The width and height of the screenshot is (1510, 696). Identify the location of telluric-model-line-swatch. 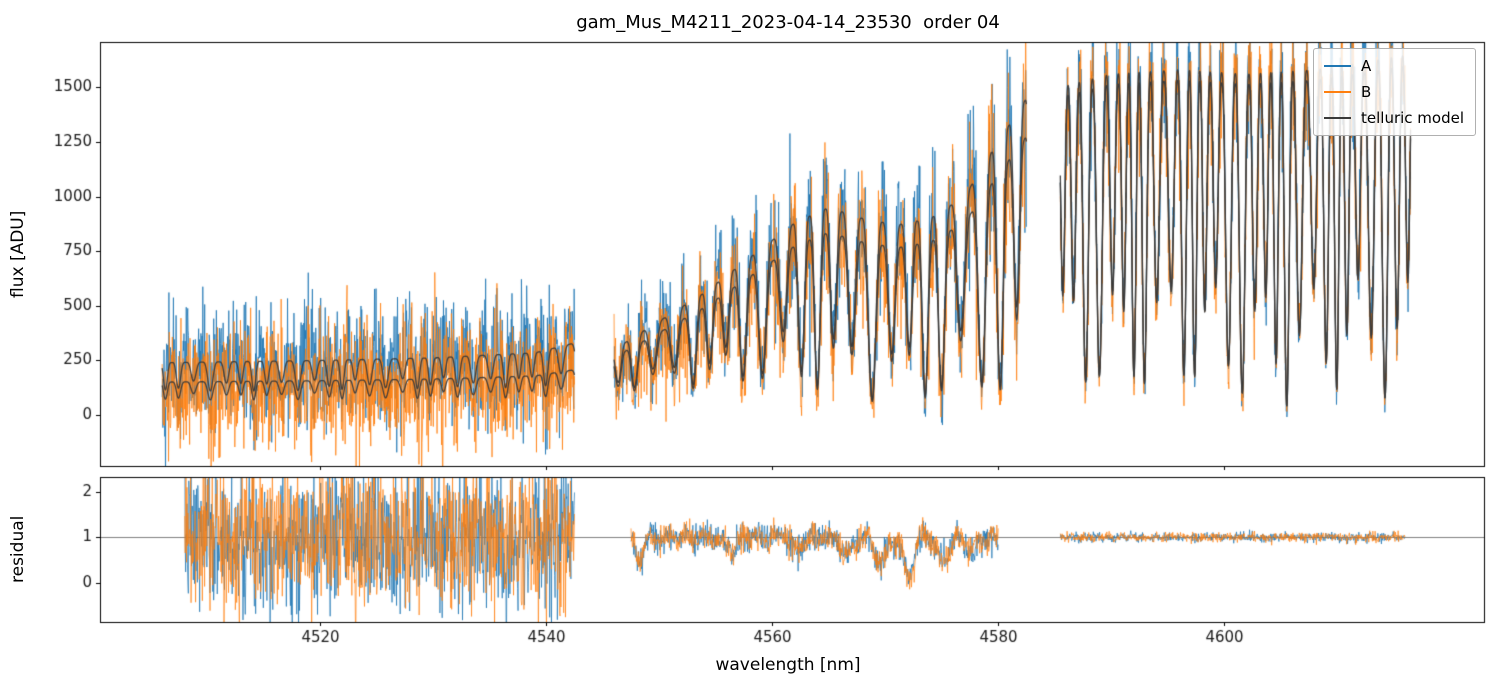
(1337, 118).